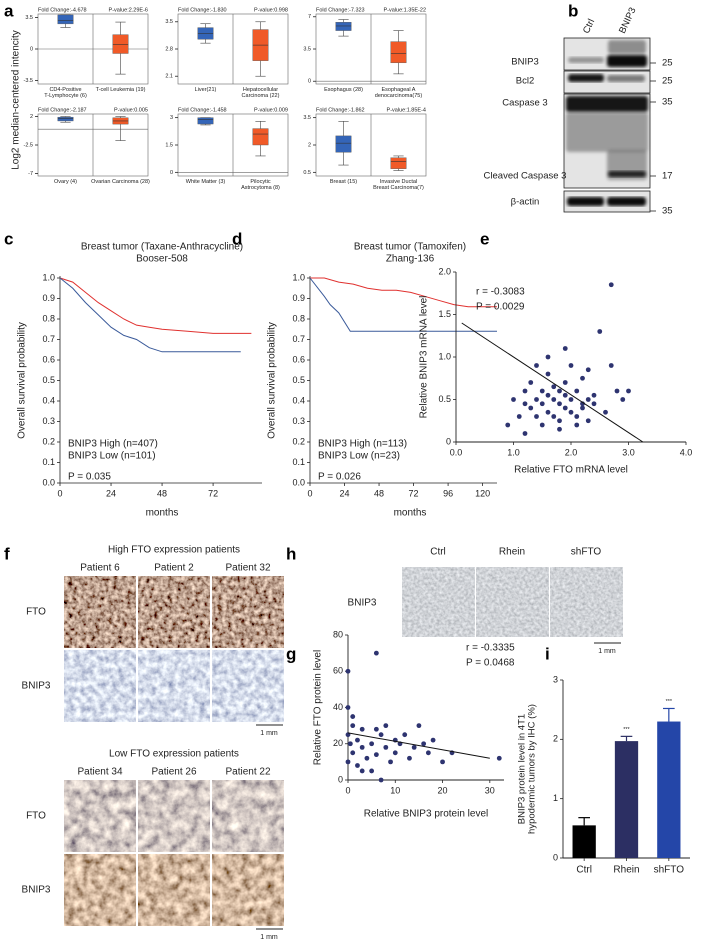  Describe the element at coordinates (48, 318) in the screenshot. I see `y-tick-label: 0.8` at that location.